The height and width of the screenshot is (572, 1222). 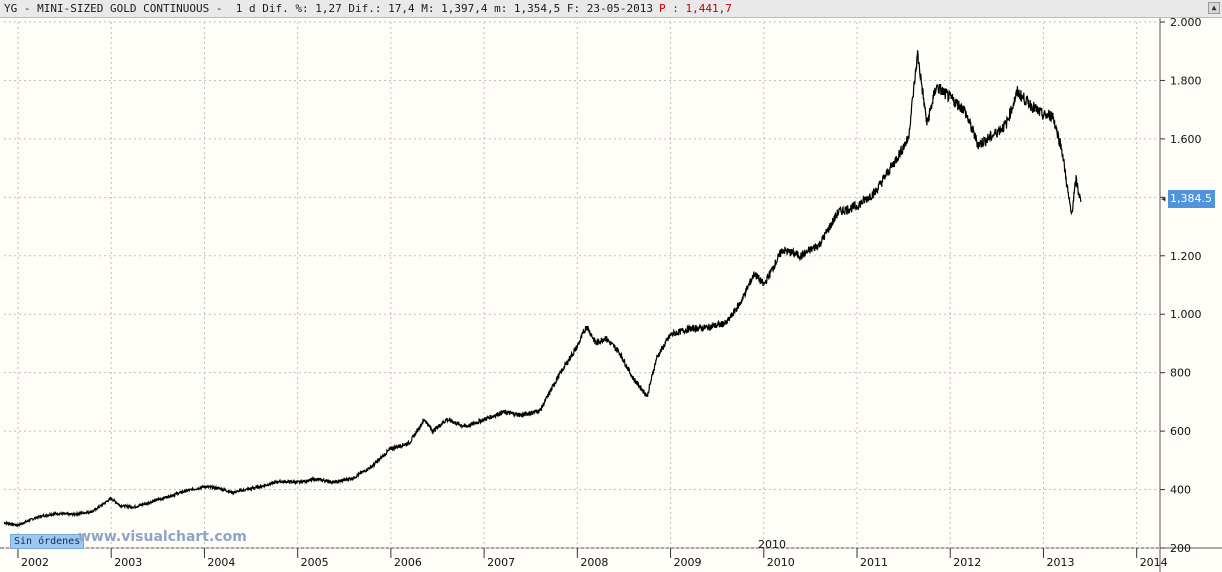 What do you see at coordinates (781, 562) in the screenshot?
I see `x-tick-label: 2010` at bounding box center [781, 562].